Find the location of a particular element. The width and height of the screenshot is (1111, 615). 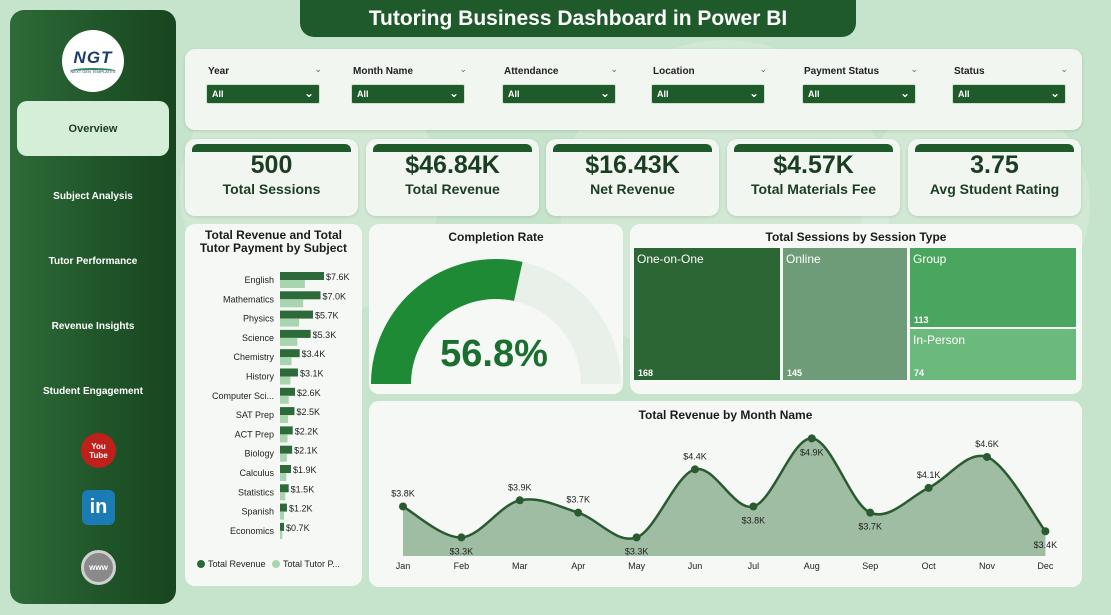

dashboard-title-bar: Tutoring Business Dashboard in Power BI is located at coordinates (578, 18).